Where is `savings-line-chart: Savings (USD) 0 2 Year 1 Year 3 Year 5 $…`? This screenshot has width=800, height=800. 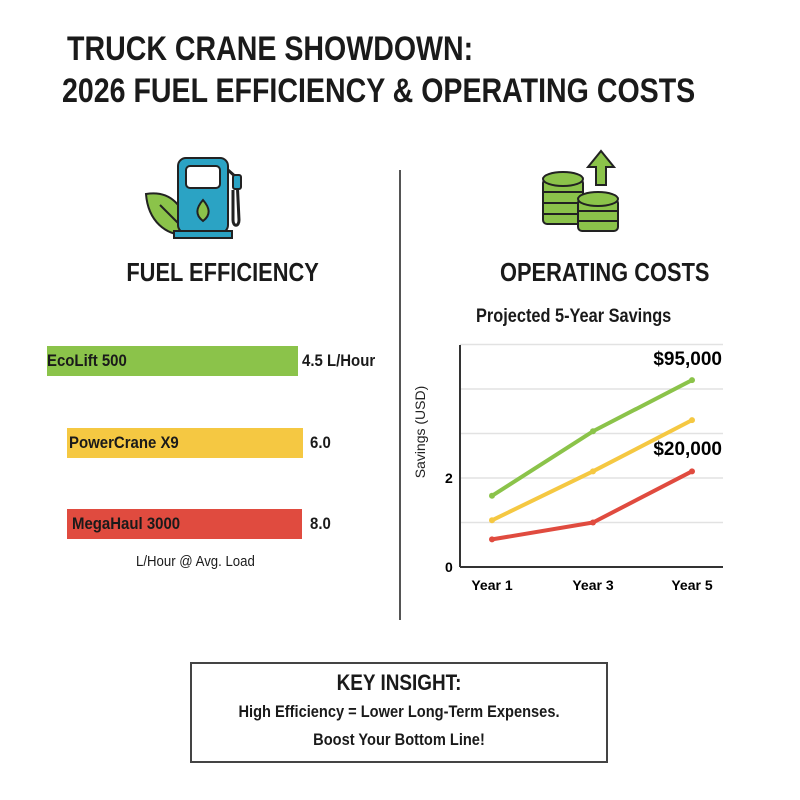
savings-line-chart: Savings (USD) 0 2 Year 1 Year 3 Year 5 $… is located at coordinates (567, 468).